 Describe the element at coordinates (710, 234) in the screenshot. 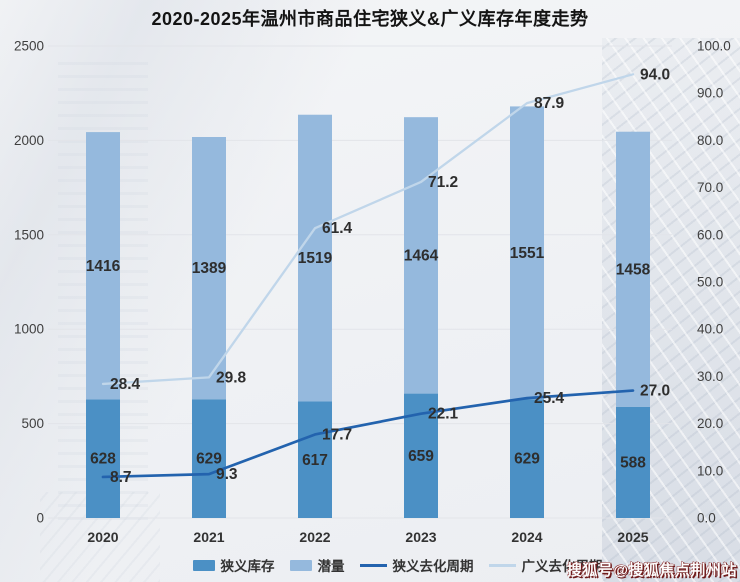

I see `right-axis-tick: 60.0` at that location.